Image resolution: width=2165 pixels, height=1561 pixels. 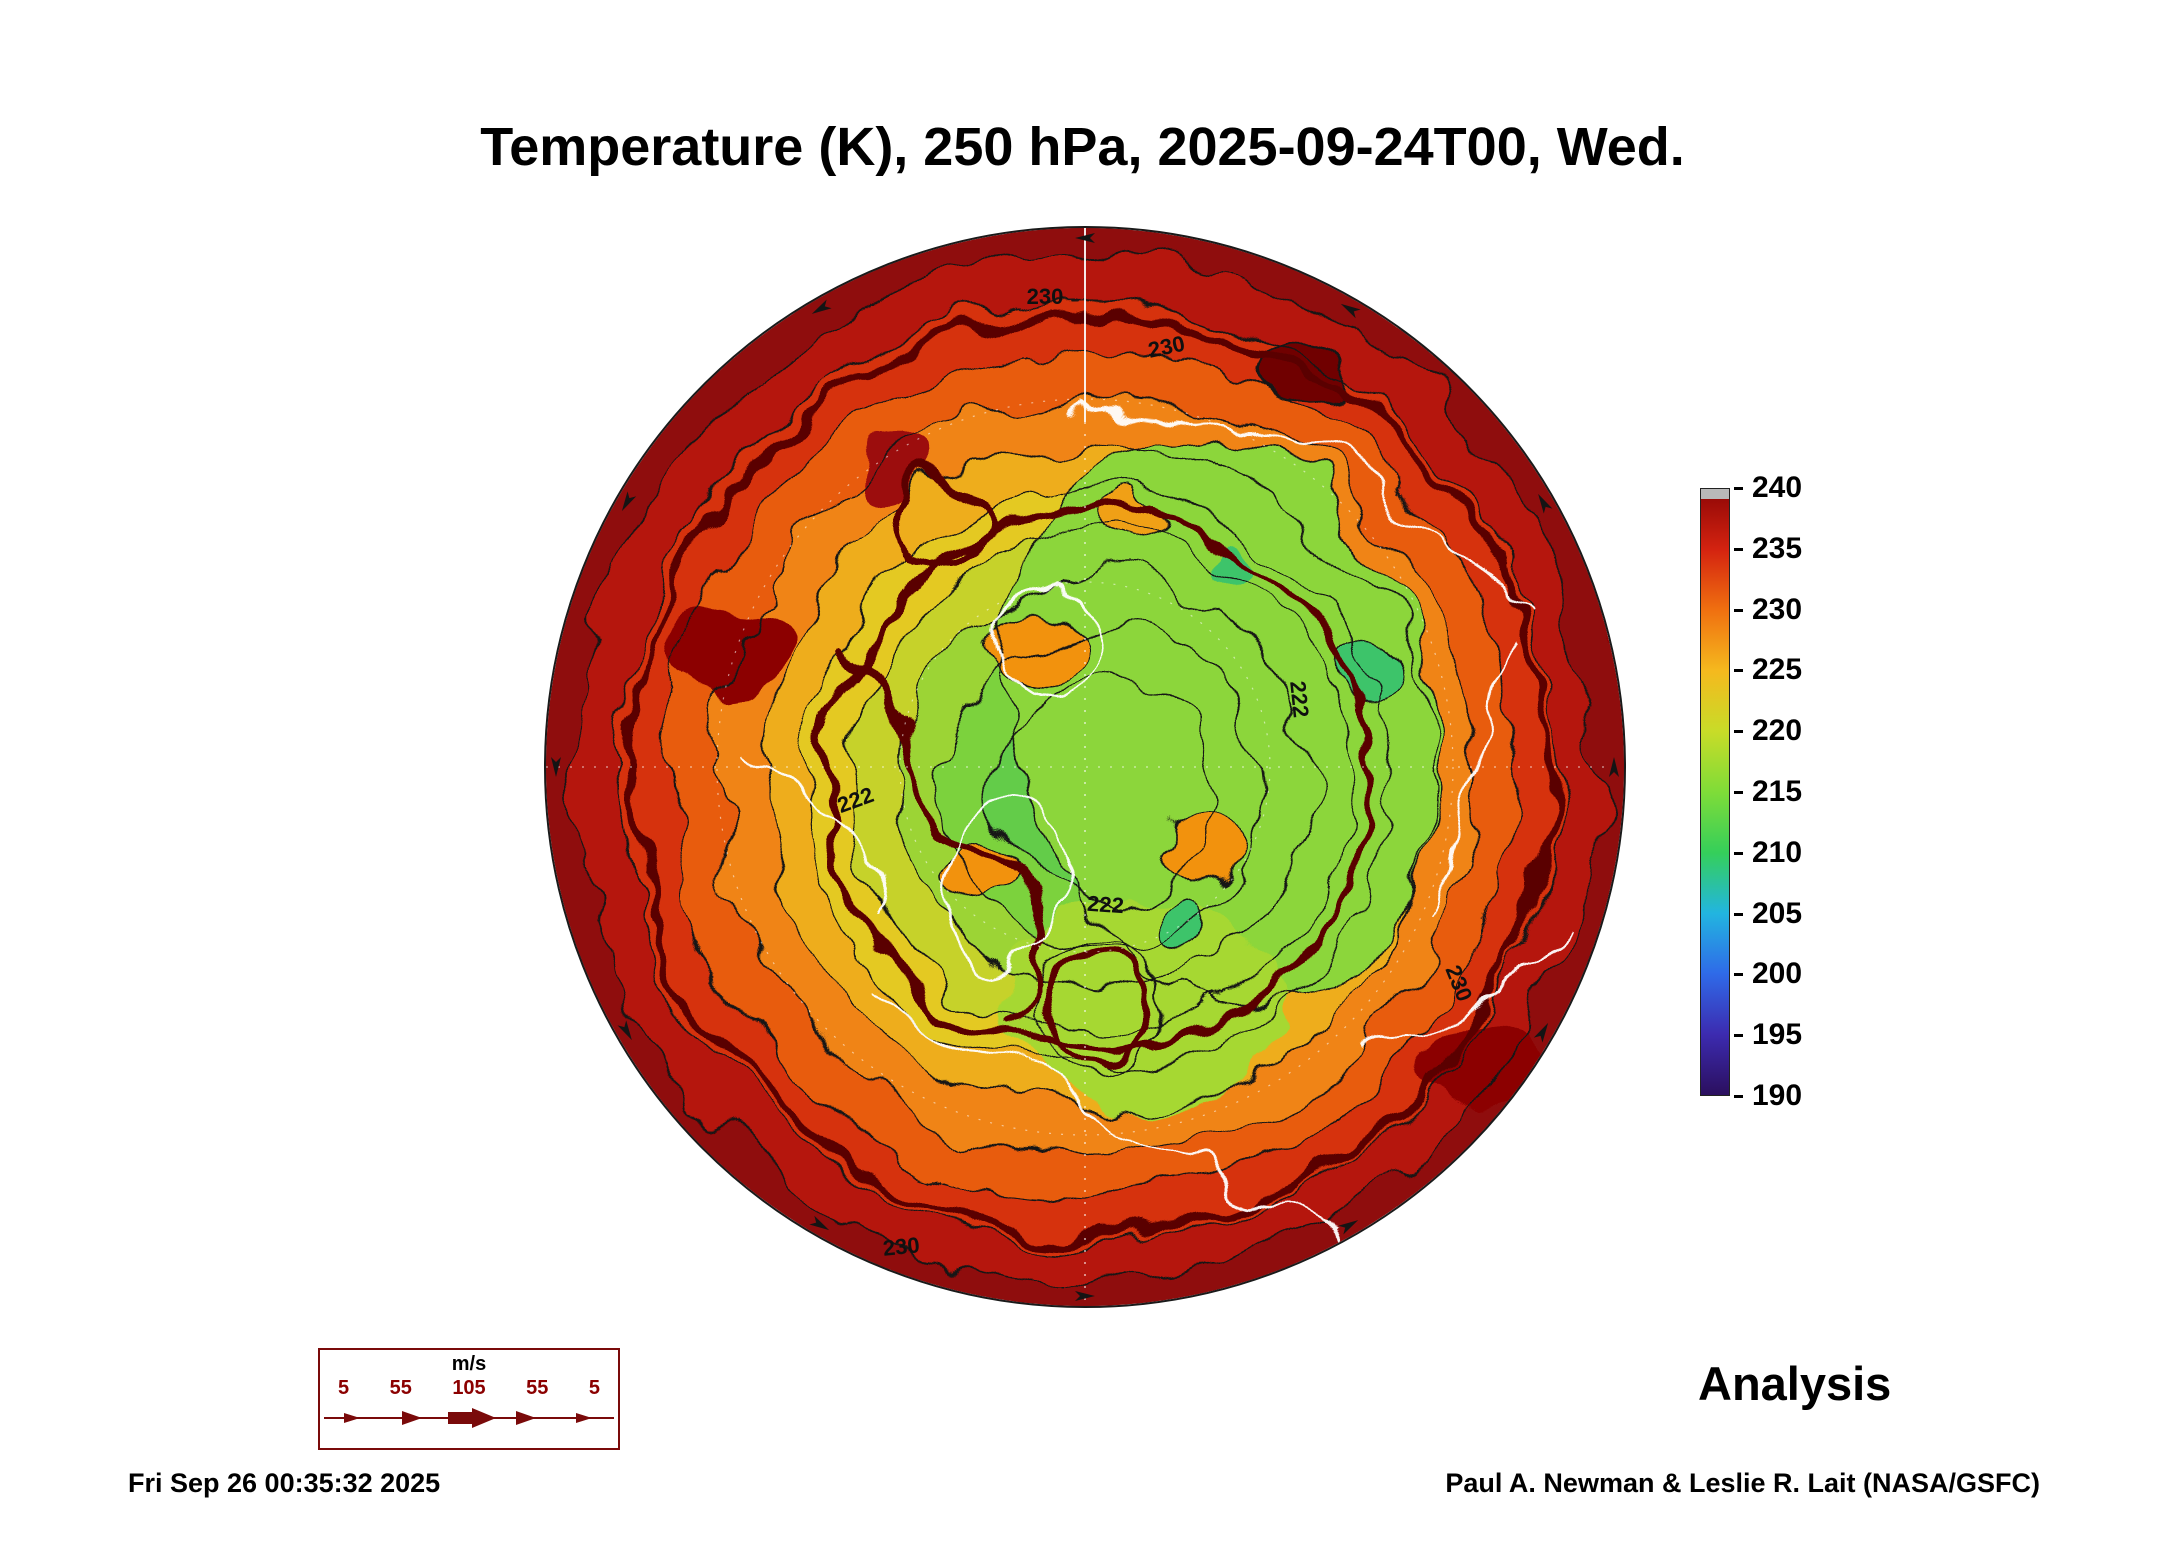 I want to click on colorbar-gradient, so click(x=1715, y=792).